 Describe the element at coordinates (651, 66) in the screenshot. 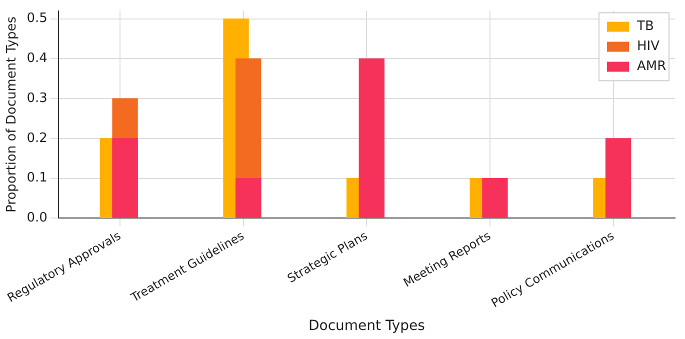

I see `legend-label: AMR` at that location.